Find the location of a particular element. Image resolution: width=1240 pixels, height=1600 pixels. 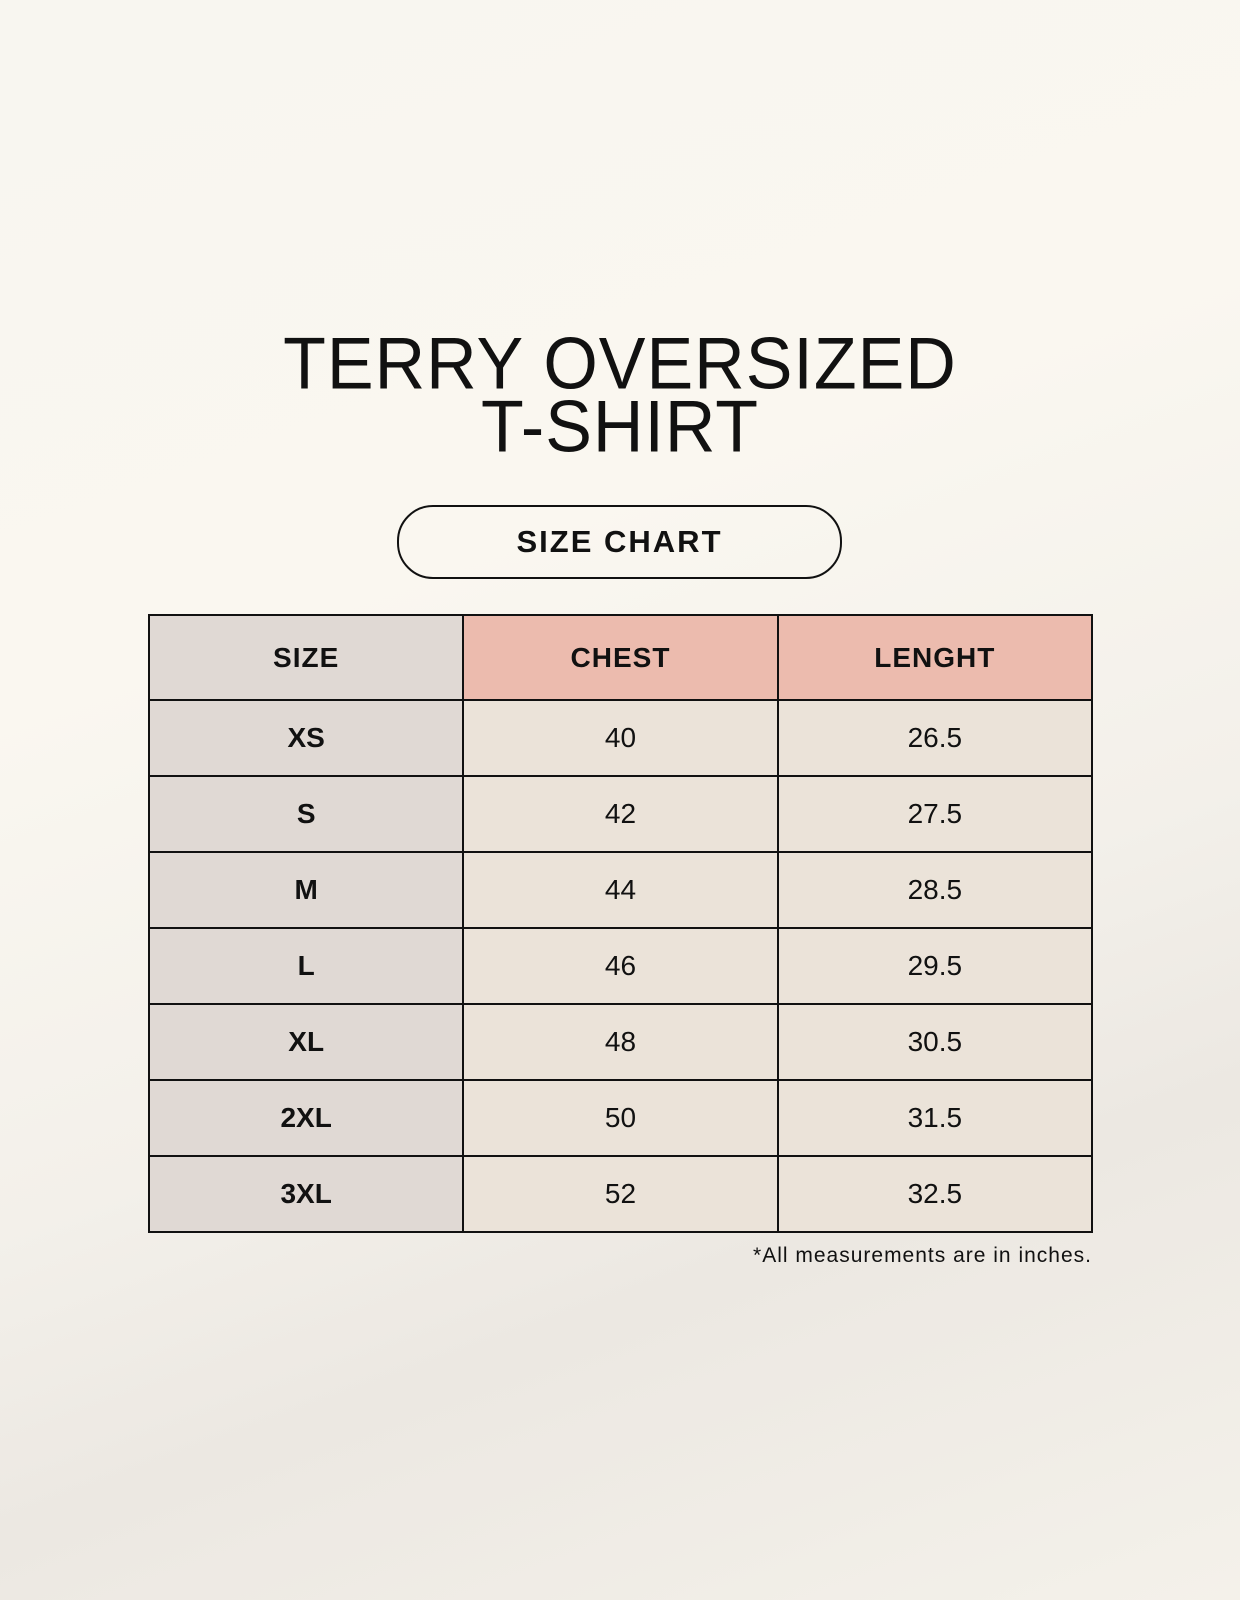

cell-length: 29.5 is located at coordinates (935, 966).